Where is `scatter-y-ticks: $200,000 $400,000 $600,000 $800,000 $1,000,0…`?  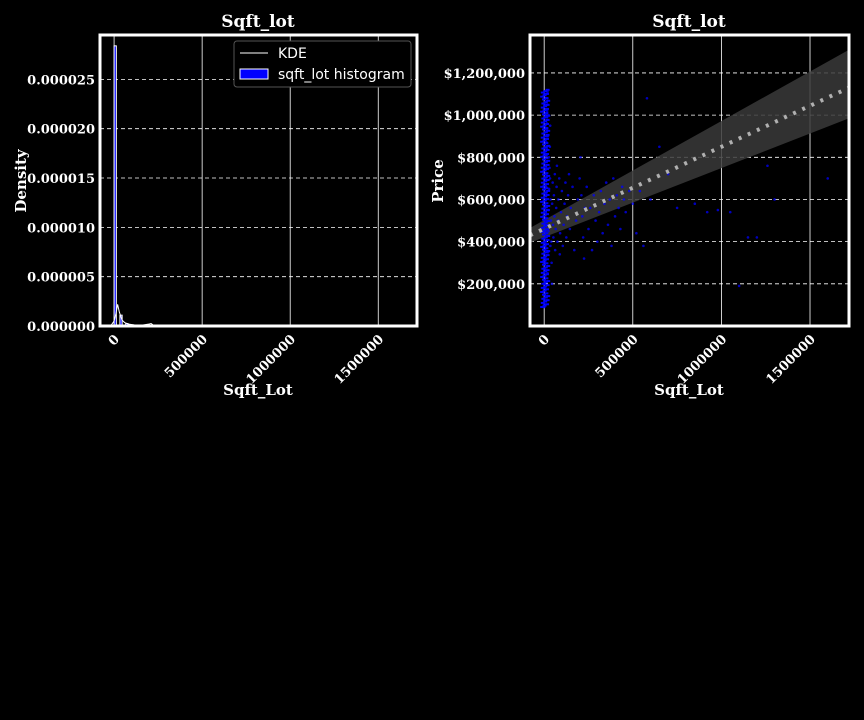 scatter-y-ticks: $200,000 $400,000 $600,000 $800,000 $1,000,0… is located at coordinates (484, 180).